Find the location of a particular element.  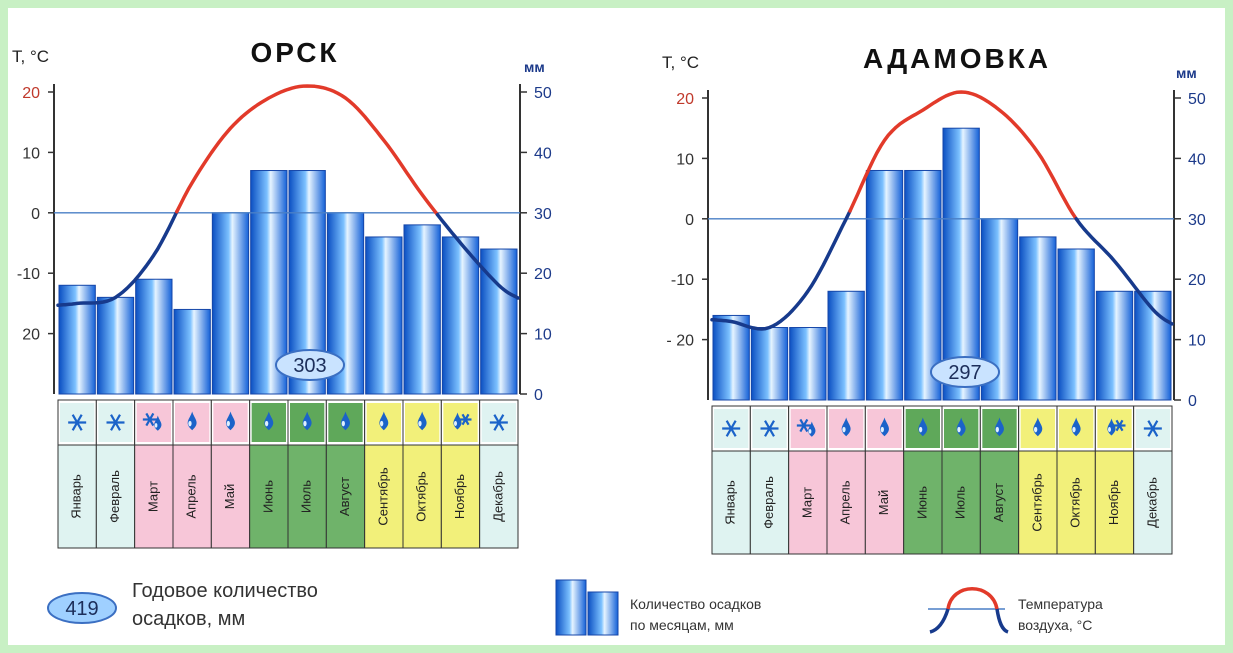

legend-annual-text-1: Годовое количество is located at coordinates (225, 591).